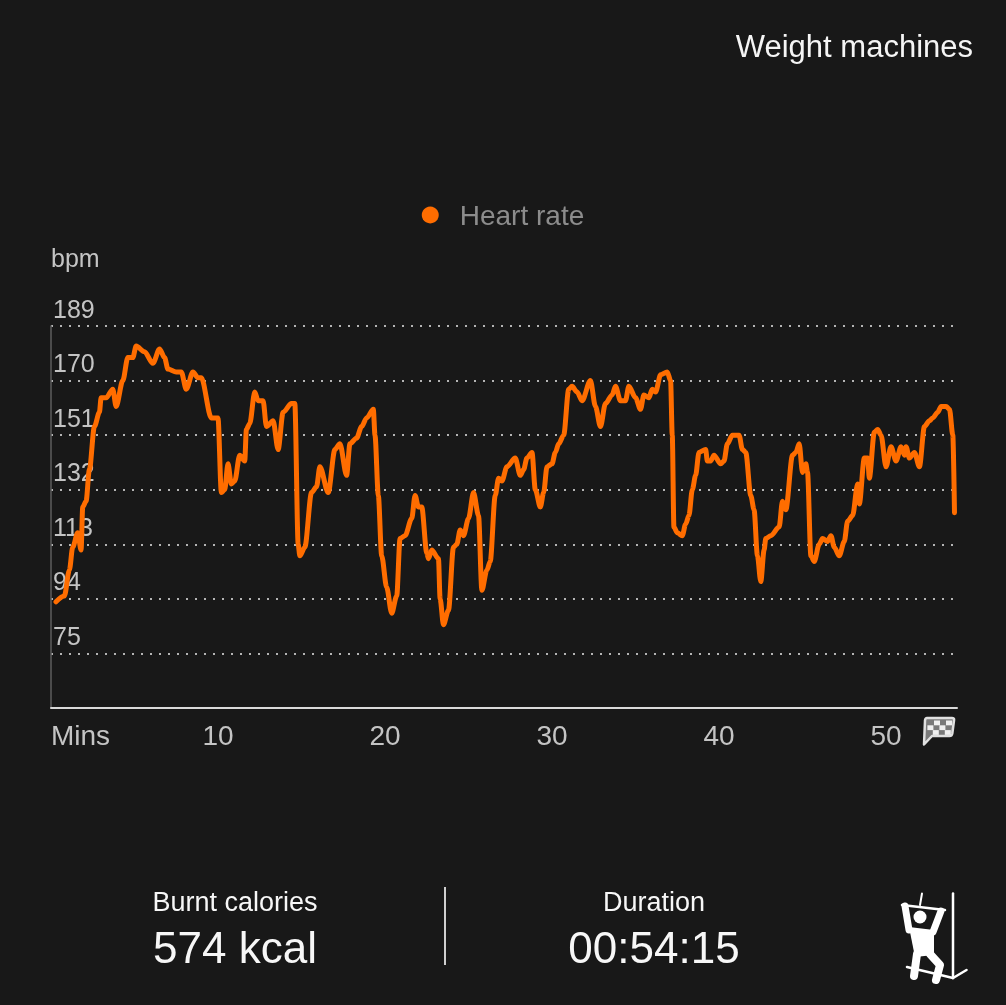 The height and width of the screenshot is (1005, 1006). Describe the element at coordinates (719, 735) in the screenshot. I see `x-tick-label: 40` at that location.